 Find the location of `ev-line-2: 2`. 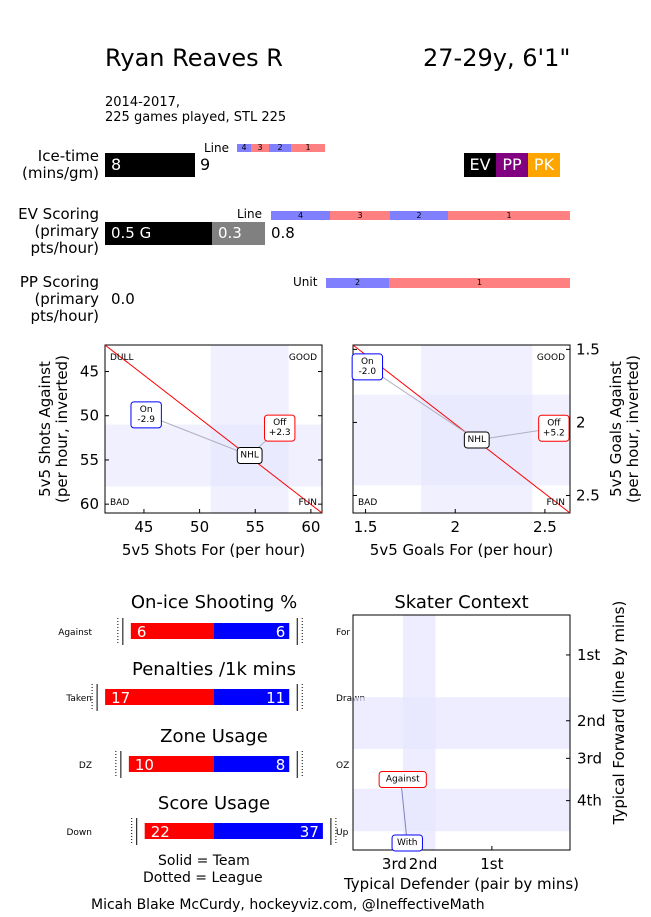

ev-line-2: 2 is located at coordinates (419, 215).